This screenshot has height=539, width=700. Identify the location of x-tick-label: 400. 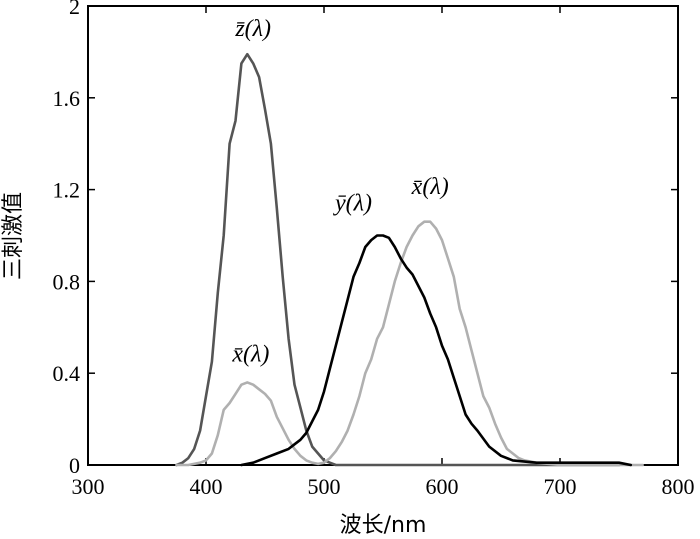
(206, 486).